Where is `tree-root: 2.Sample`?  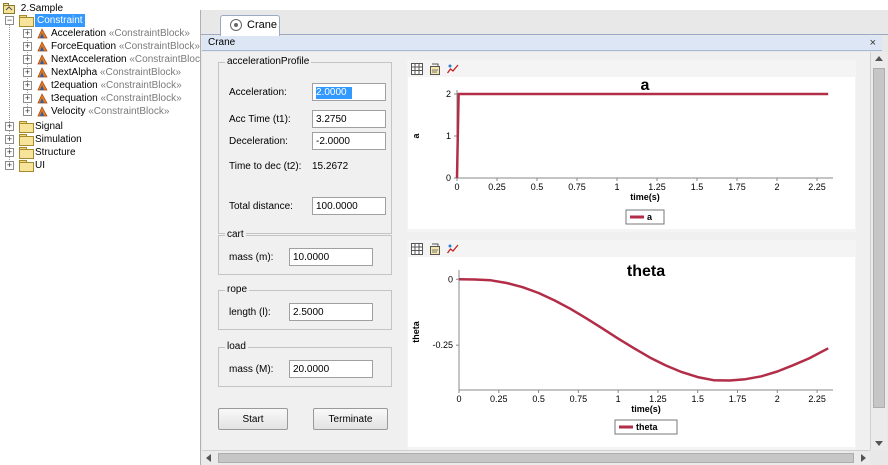 tree-root: 2.Sample is located at coordinates (33, 8).